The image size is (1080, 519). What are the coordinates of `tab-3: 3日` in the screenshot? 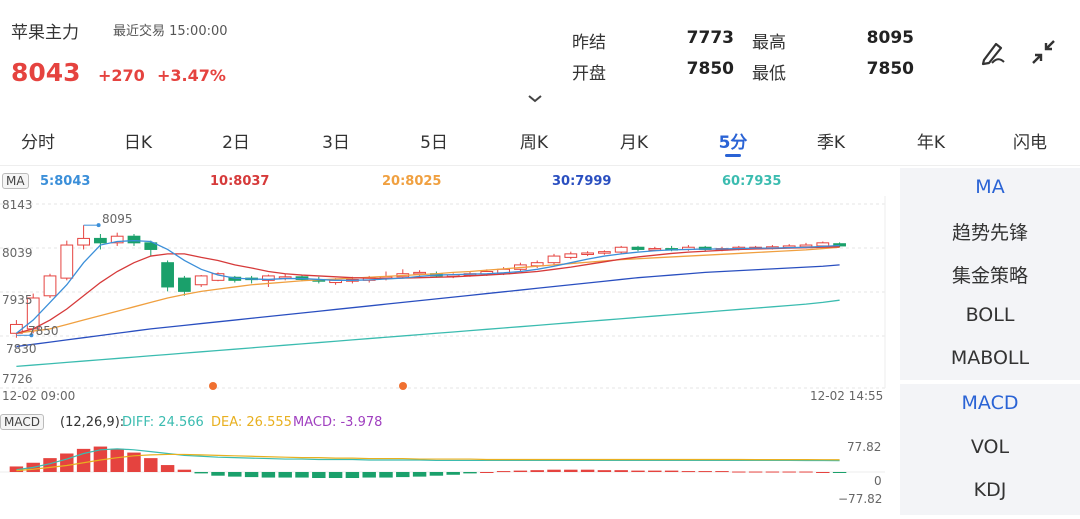 It's located at (336, 143).